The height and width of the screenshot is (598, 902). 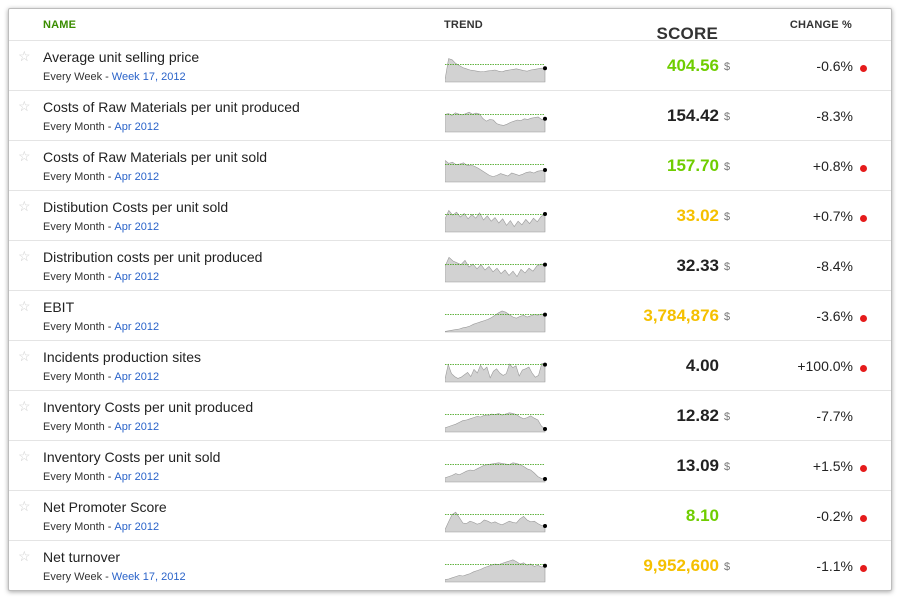 I want to click on column-header-change: CHANGE %, so click(x=820, y=25).